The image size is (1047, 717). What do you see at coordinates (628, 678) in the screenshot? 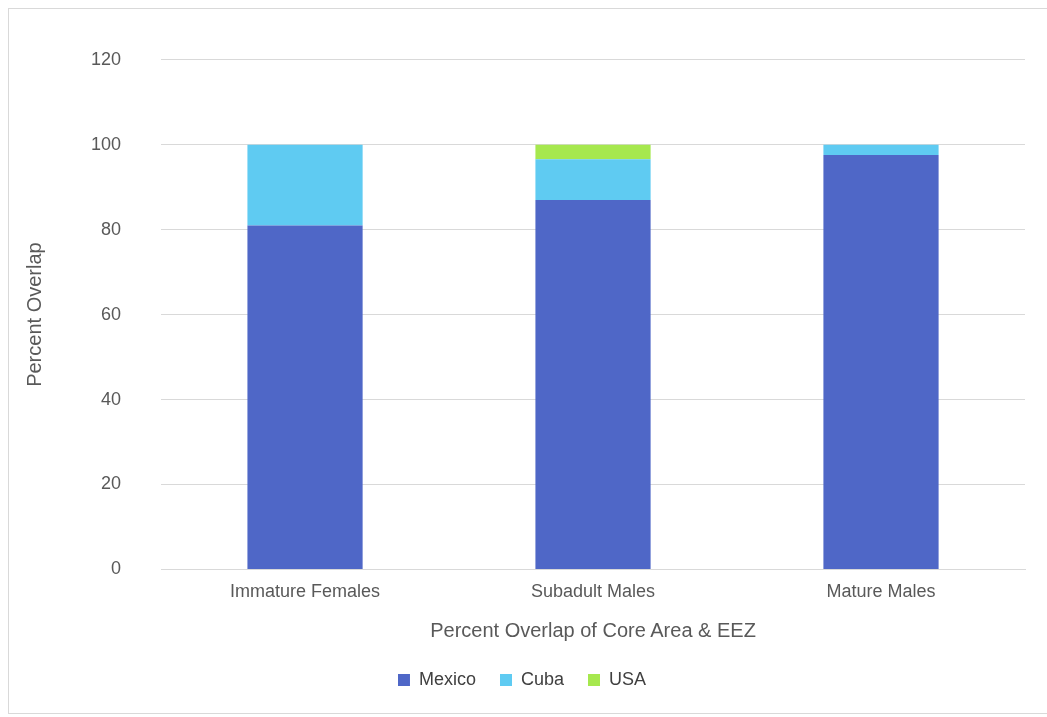
I see `legend-label: USA` at bounding box center [628, 678].